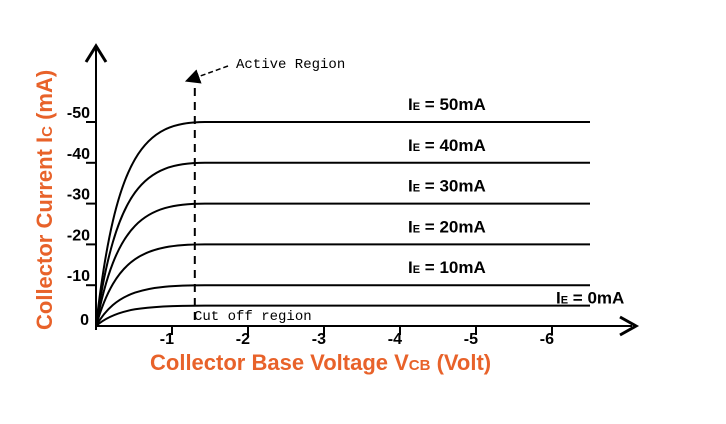 Image resolution: width=726 pixels, height=424 pixels. What do you see at coordinates (420, 365) in the screenshot?
I see `x-axis-title-sub: CB` at bounding box center [420, 365].